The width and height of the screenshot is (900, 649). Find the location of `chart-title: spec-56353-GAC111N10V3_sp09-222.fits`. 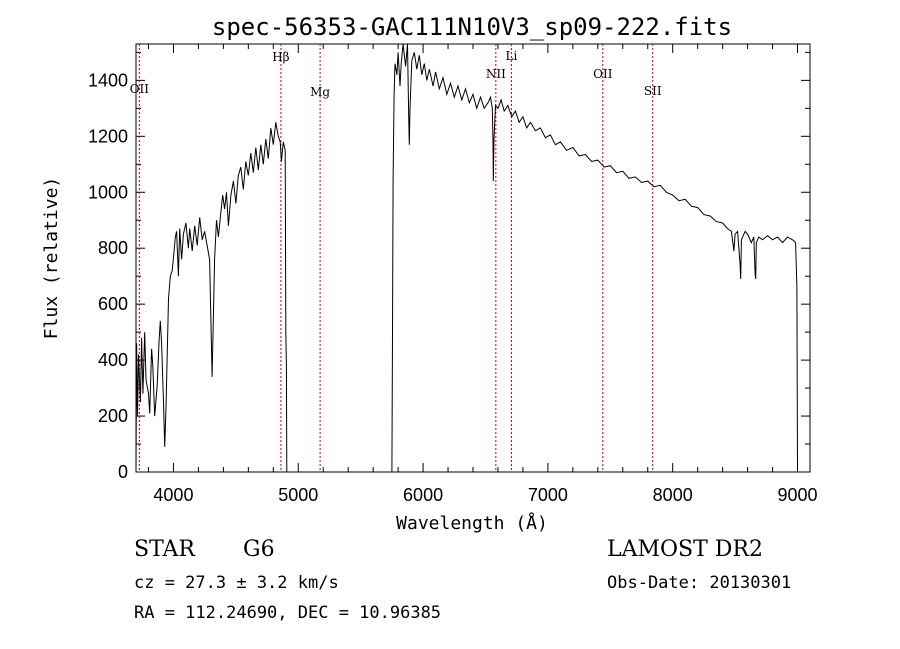

chart-title: spec-56353-GAC111N10V3_sp09-222.fits is located at coordinates (472, 27).